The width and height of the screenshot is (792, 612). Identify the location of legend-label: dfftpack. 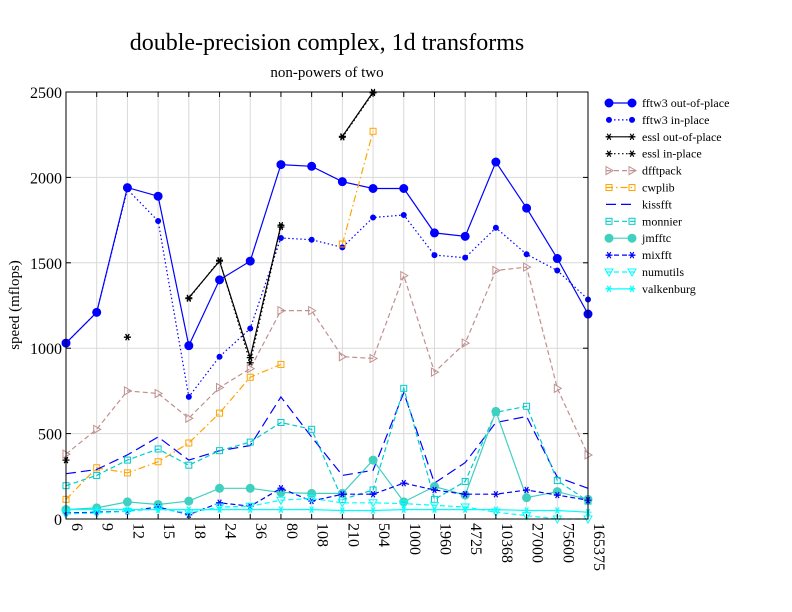
(662, 171).